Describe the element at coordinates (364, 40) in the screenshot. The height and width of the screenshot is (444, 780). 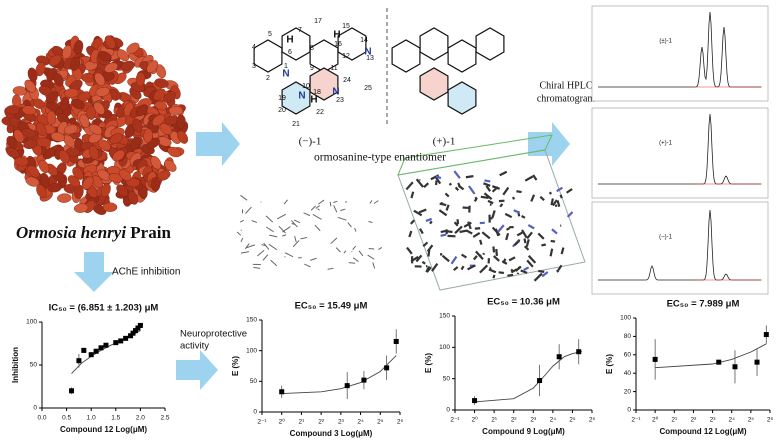
I see `atom-label: 14` at that location.